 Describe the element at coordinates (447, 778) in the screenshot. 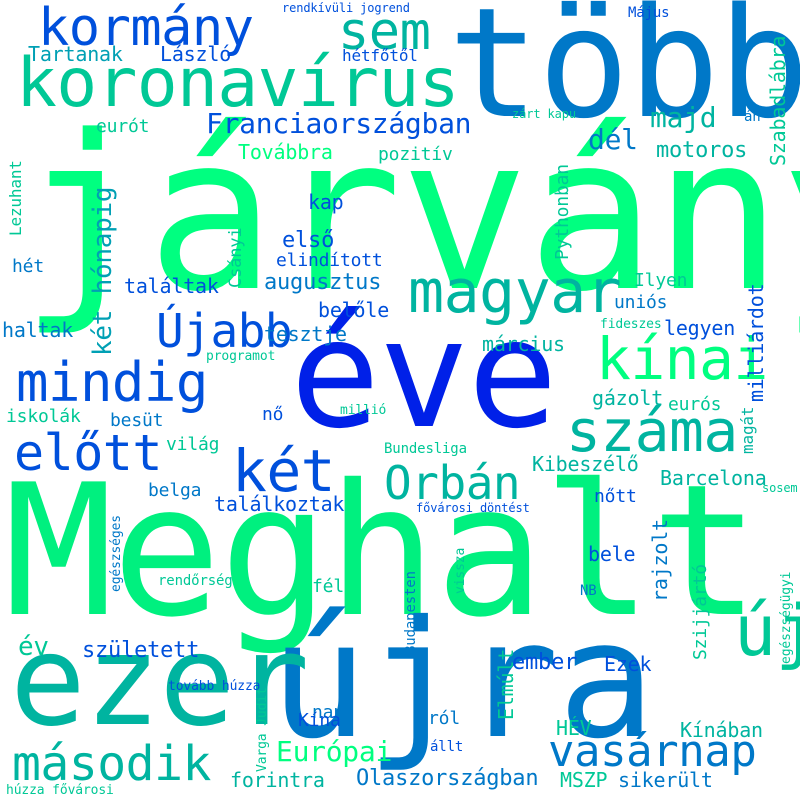

I see `word-olaszorszagban: Olaszországban` at that location.